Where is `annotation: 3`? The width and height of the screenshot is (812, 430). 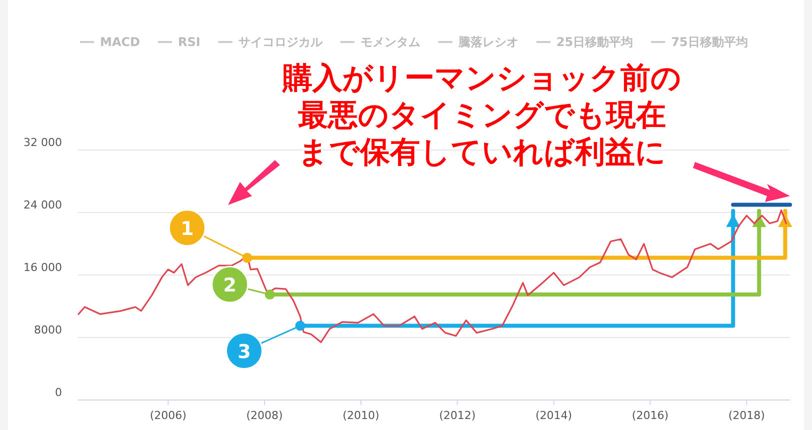 annotation: 3 is located at coordinates (244, 351).